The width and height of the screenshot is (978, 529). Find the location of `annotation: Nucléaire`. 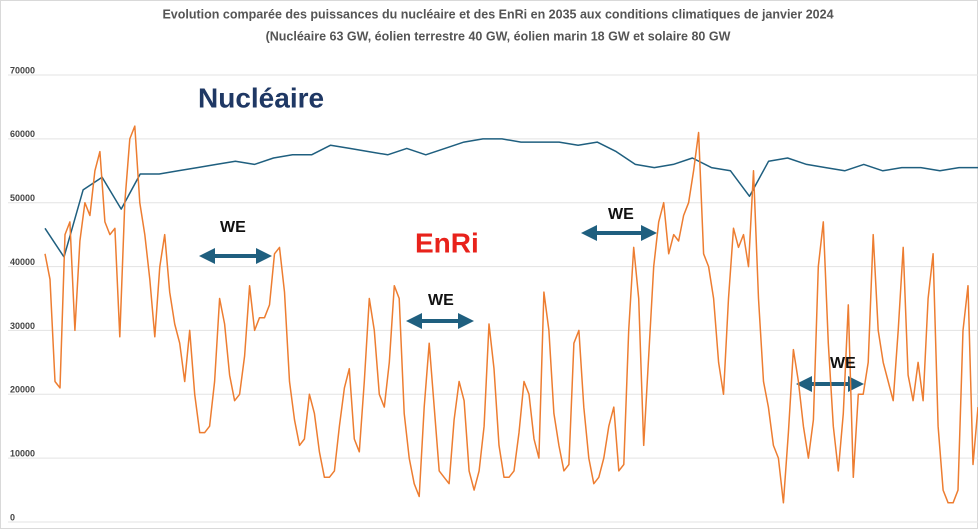

annotation: Nucléaire is located at coordinates (261, 97).